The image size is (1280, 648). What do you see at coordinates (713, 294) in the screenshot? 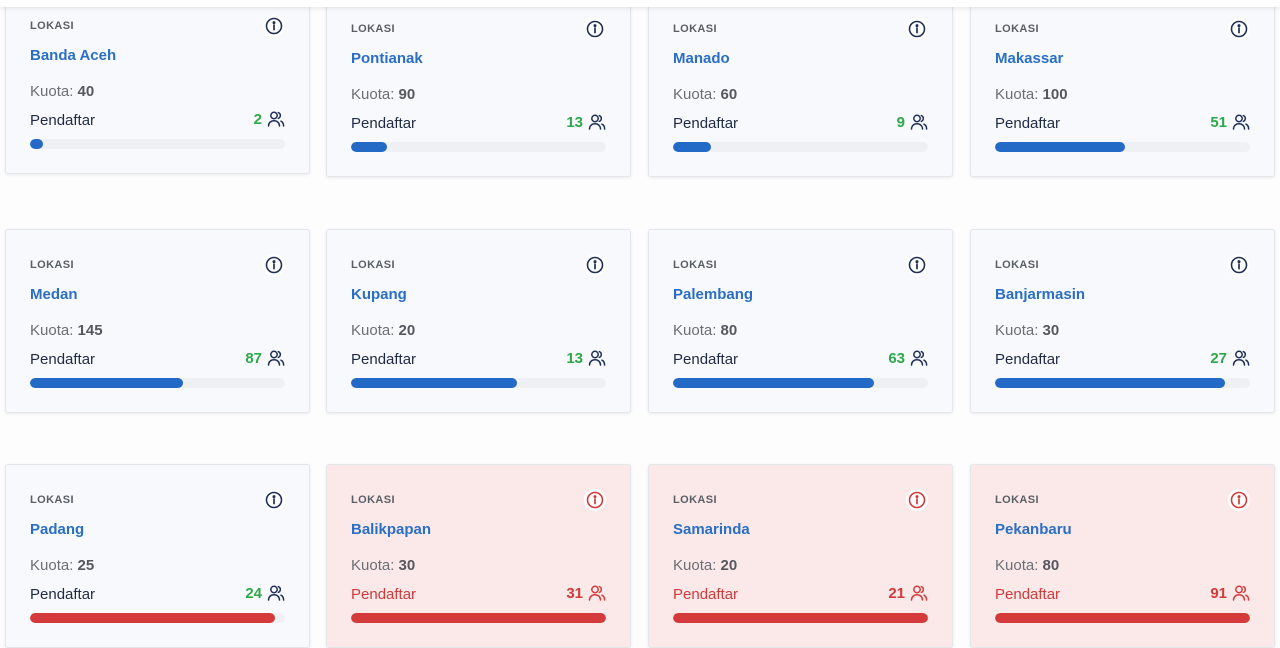
I see `location-name: Palembang` at bounding box center [713, 294].